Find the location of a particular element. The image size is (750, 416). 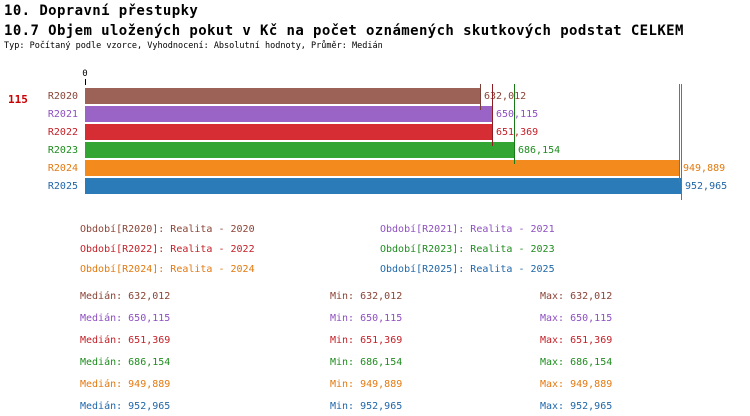

value-label: 686,154 is located at coordinates (539, 150).